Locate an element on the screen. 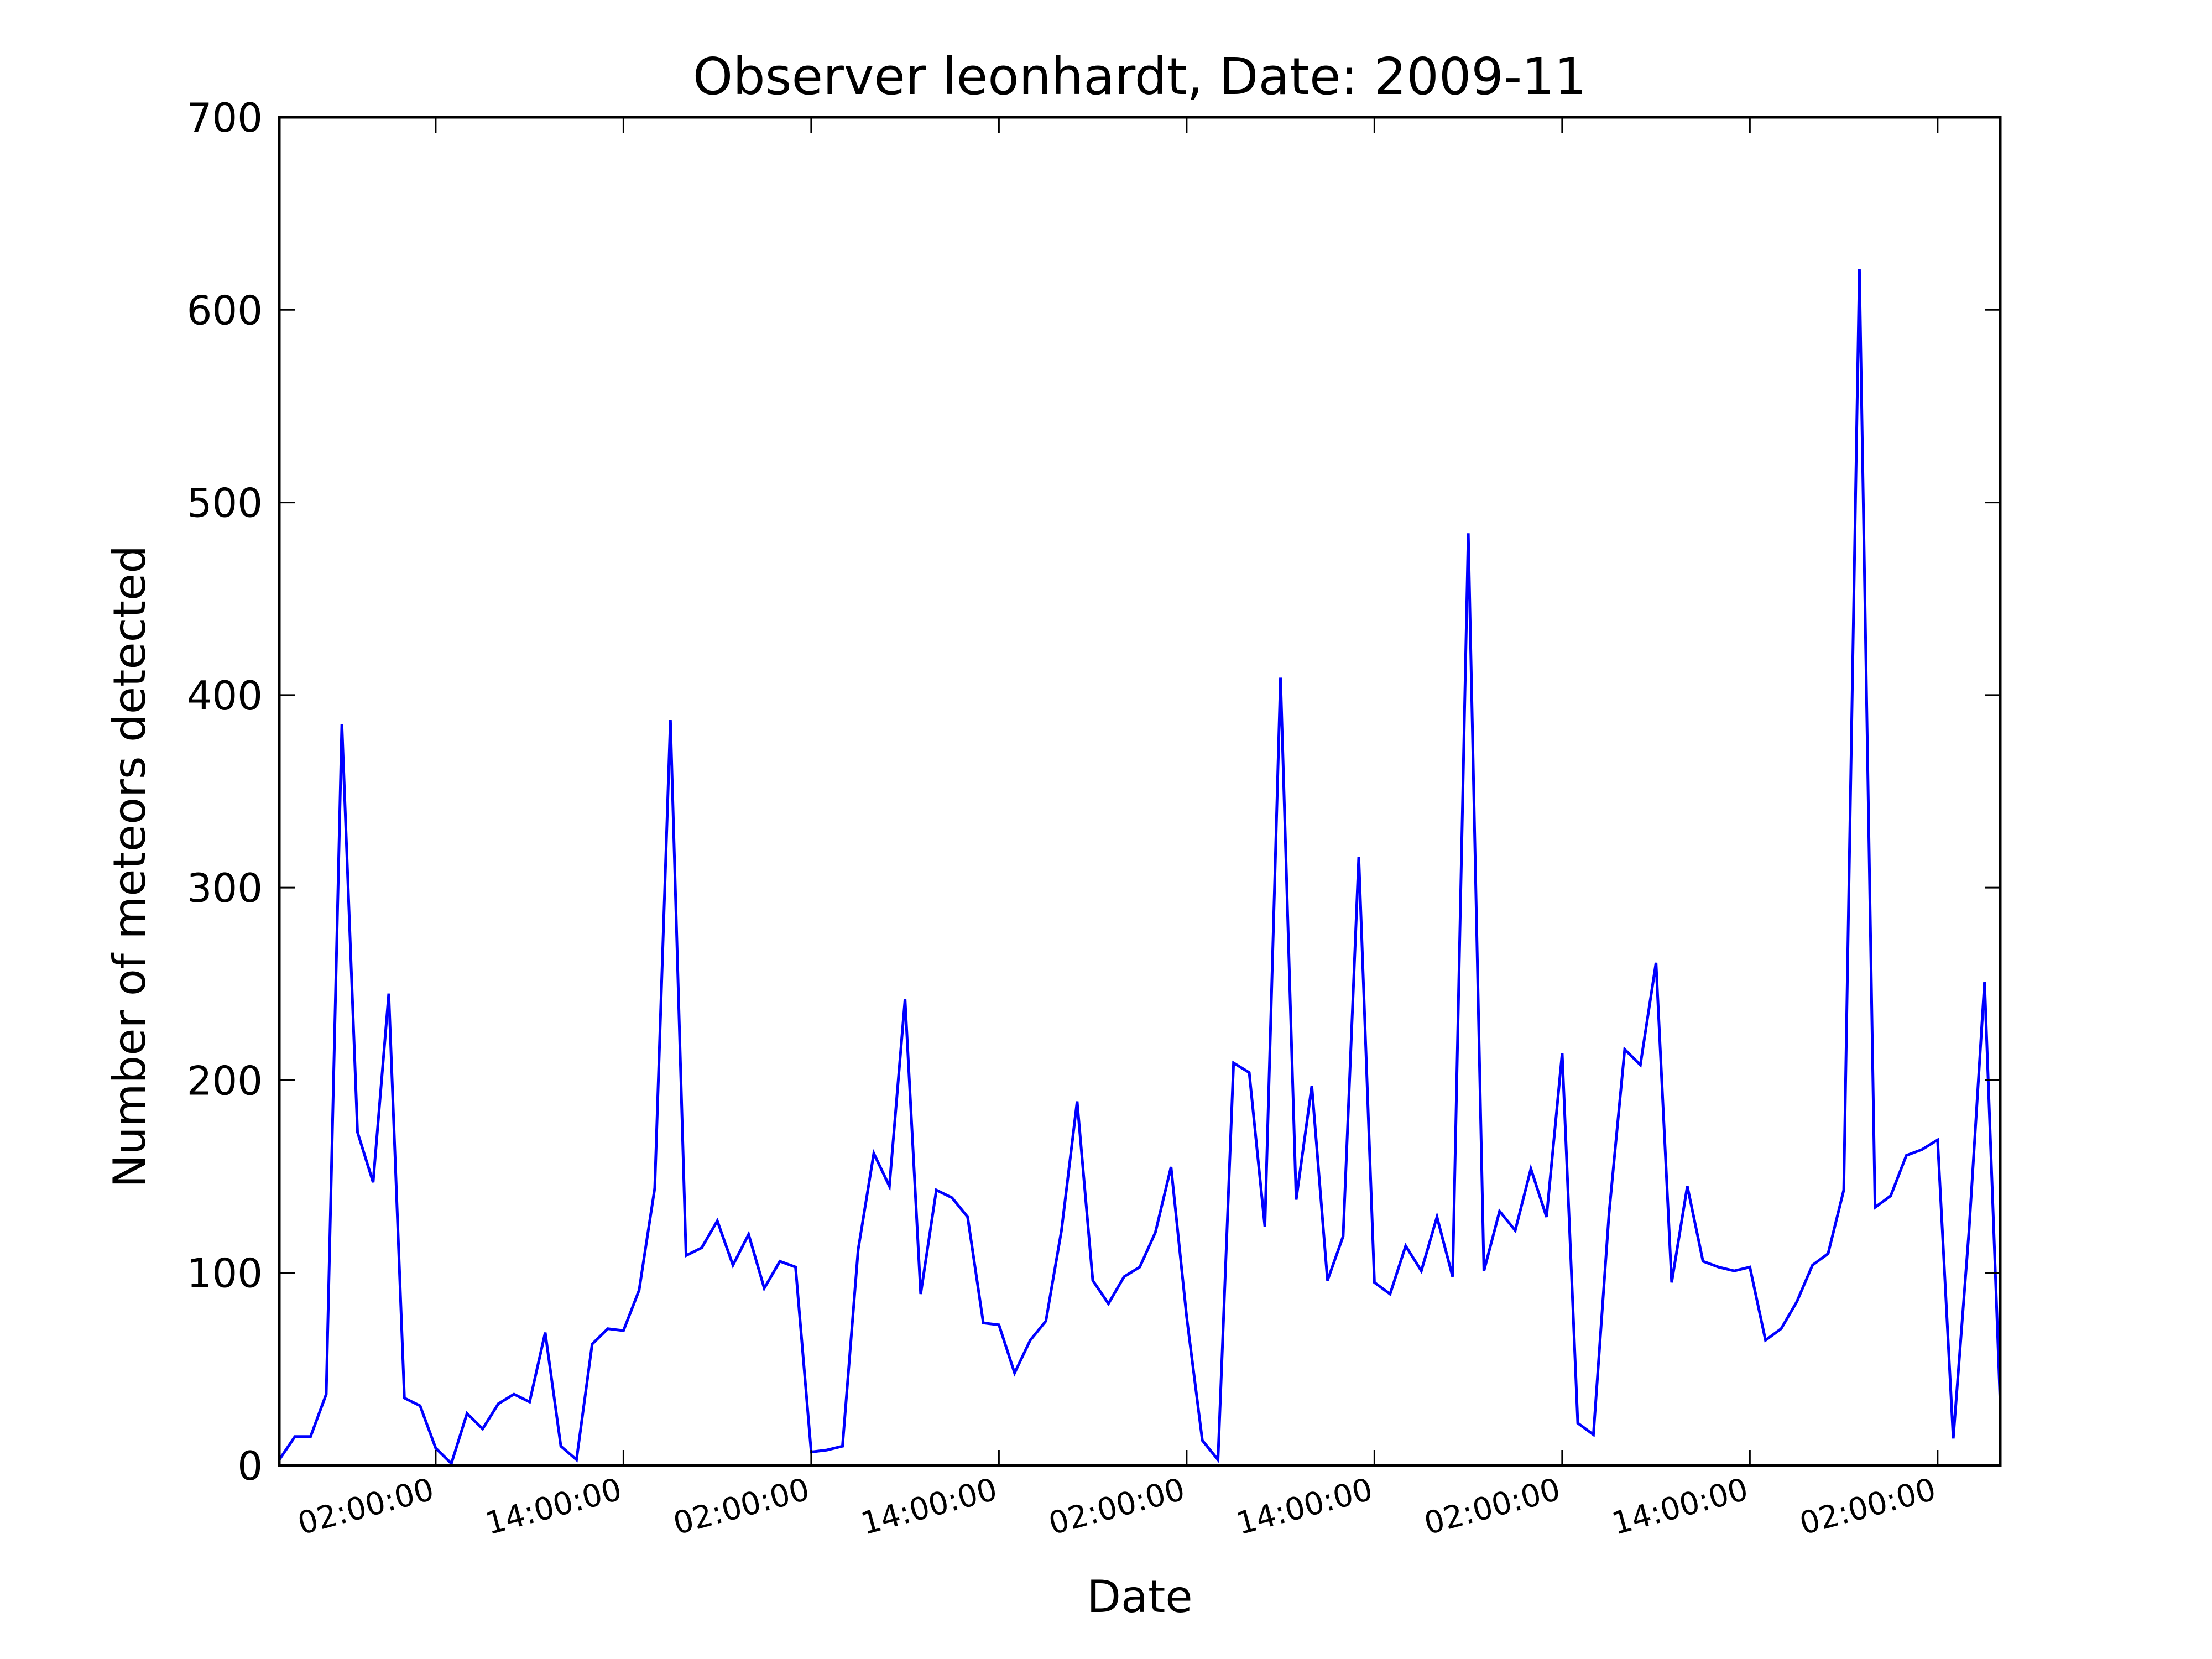 Image resolution: width=2212 pixels, height=1659 pixels. chart-title: Observer leonhardt, Date: 2009-11 is located at coordinates (1140, 77).